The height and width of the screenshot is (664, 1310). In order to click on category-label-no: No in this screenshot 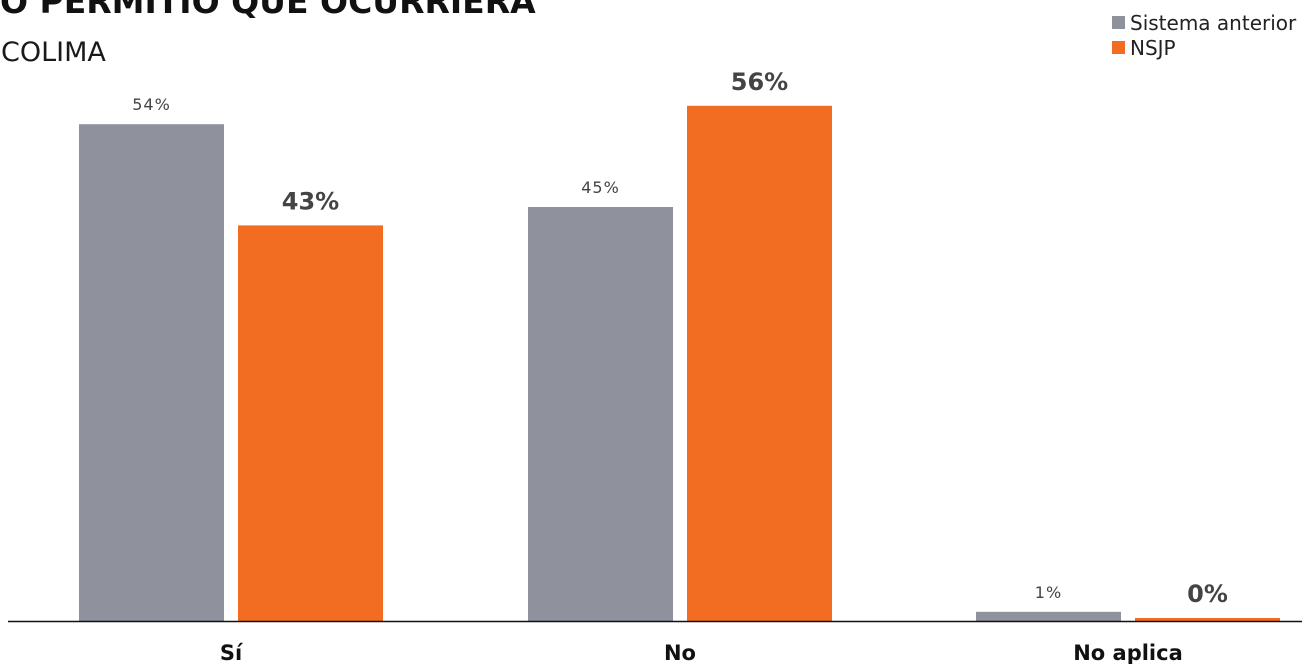, I will do `click(680, 652)`.